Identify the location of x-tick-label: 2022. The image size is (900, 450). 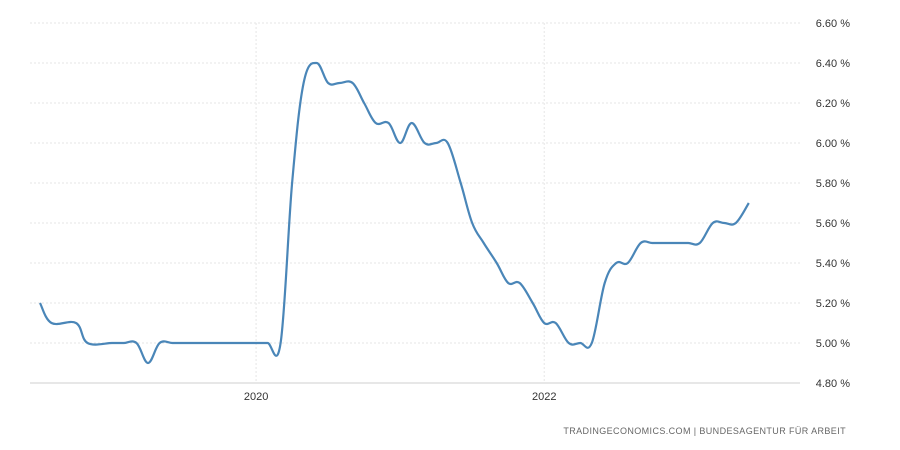
(544, 397).